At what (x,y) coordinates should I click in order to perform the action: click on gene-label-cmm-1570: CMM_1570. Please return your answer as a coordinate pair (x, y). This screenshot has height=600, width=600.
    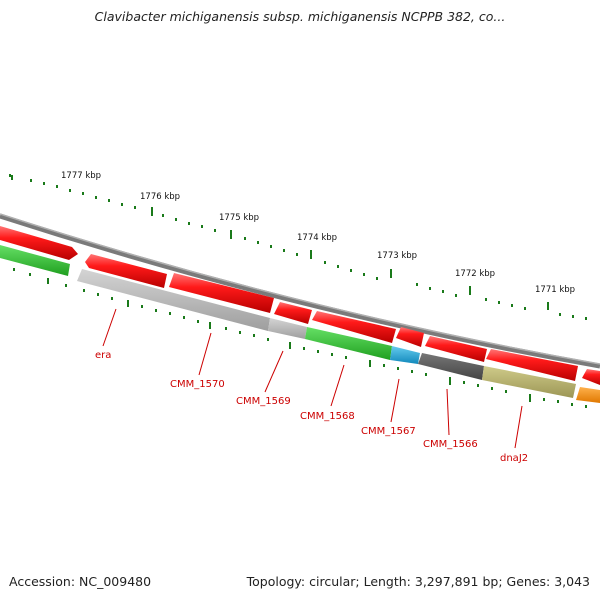
    Looking at the image, I should click on (197, 384).